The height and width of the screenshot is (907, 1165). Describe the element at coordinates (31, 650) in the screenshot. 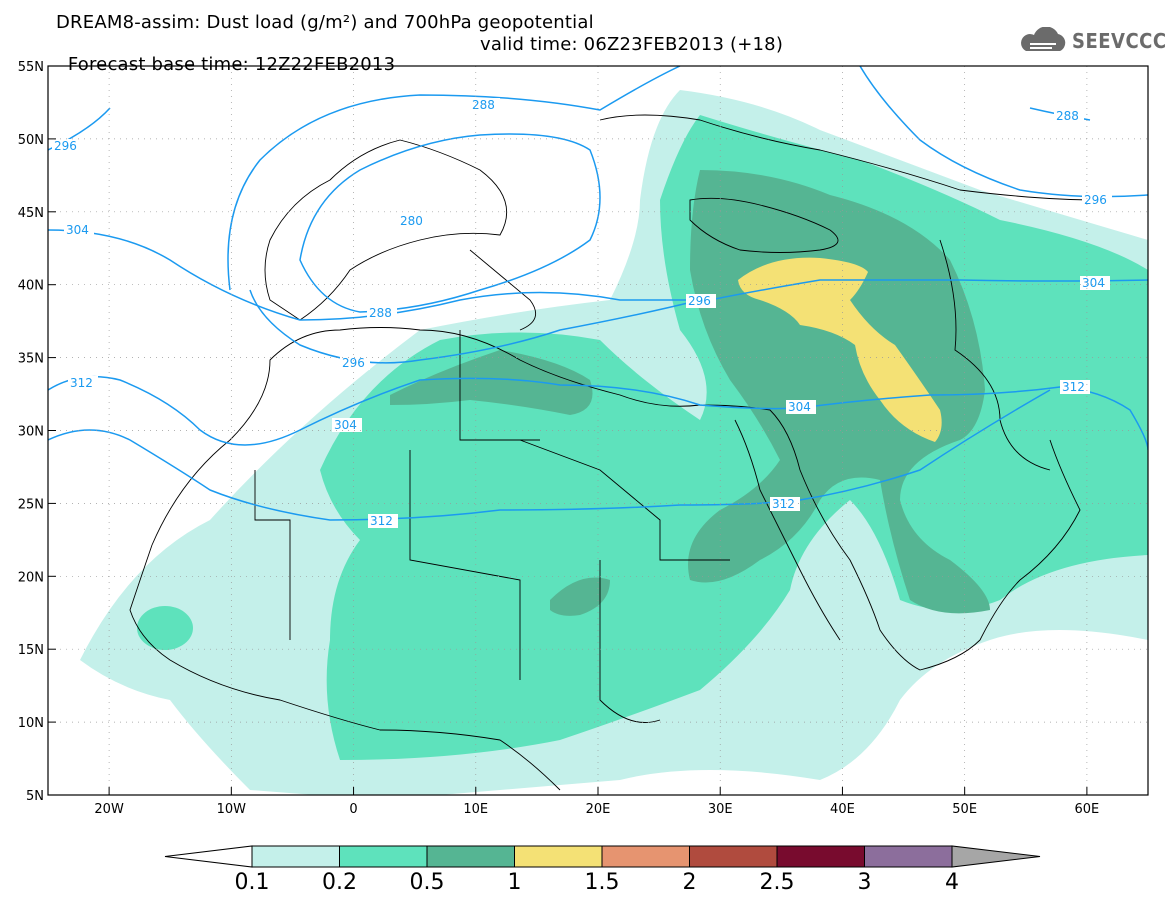

I see `lat-label: 15N` at that location.